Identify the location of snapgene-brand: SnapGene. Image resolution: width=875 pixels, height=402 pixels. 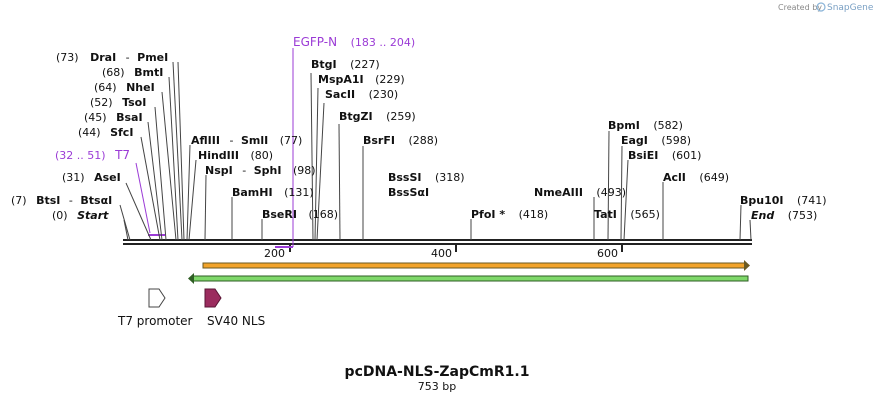
(850, 8).